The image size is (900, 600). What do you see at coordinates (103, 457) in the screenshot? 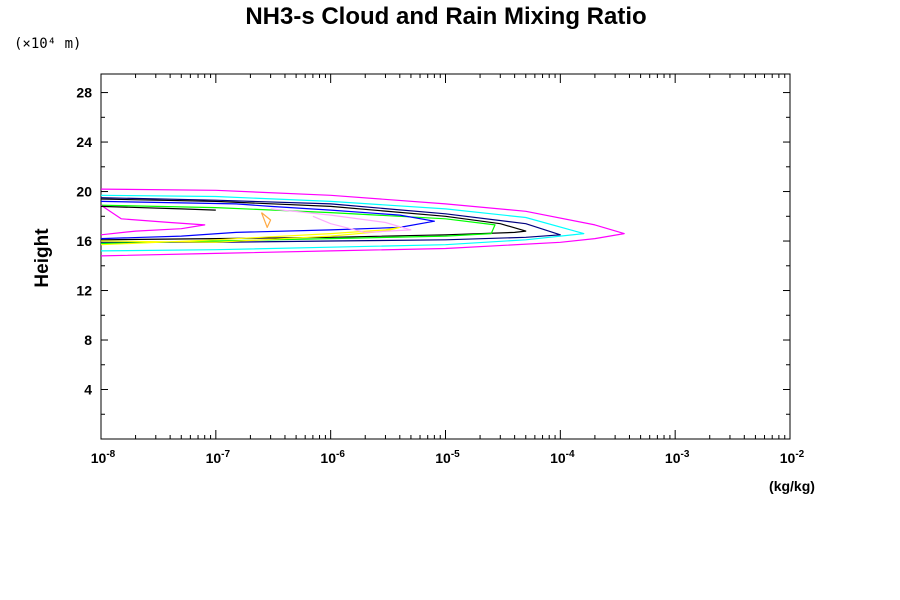
I see `x-tick-label: 10⁻⁸` at bounding box center [103, 457].